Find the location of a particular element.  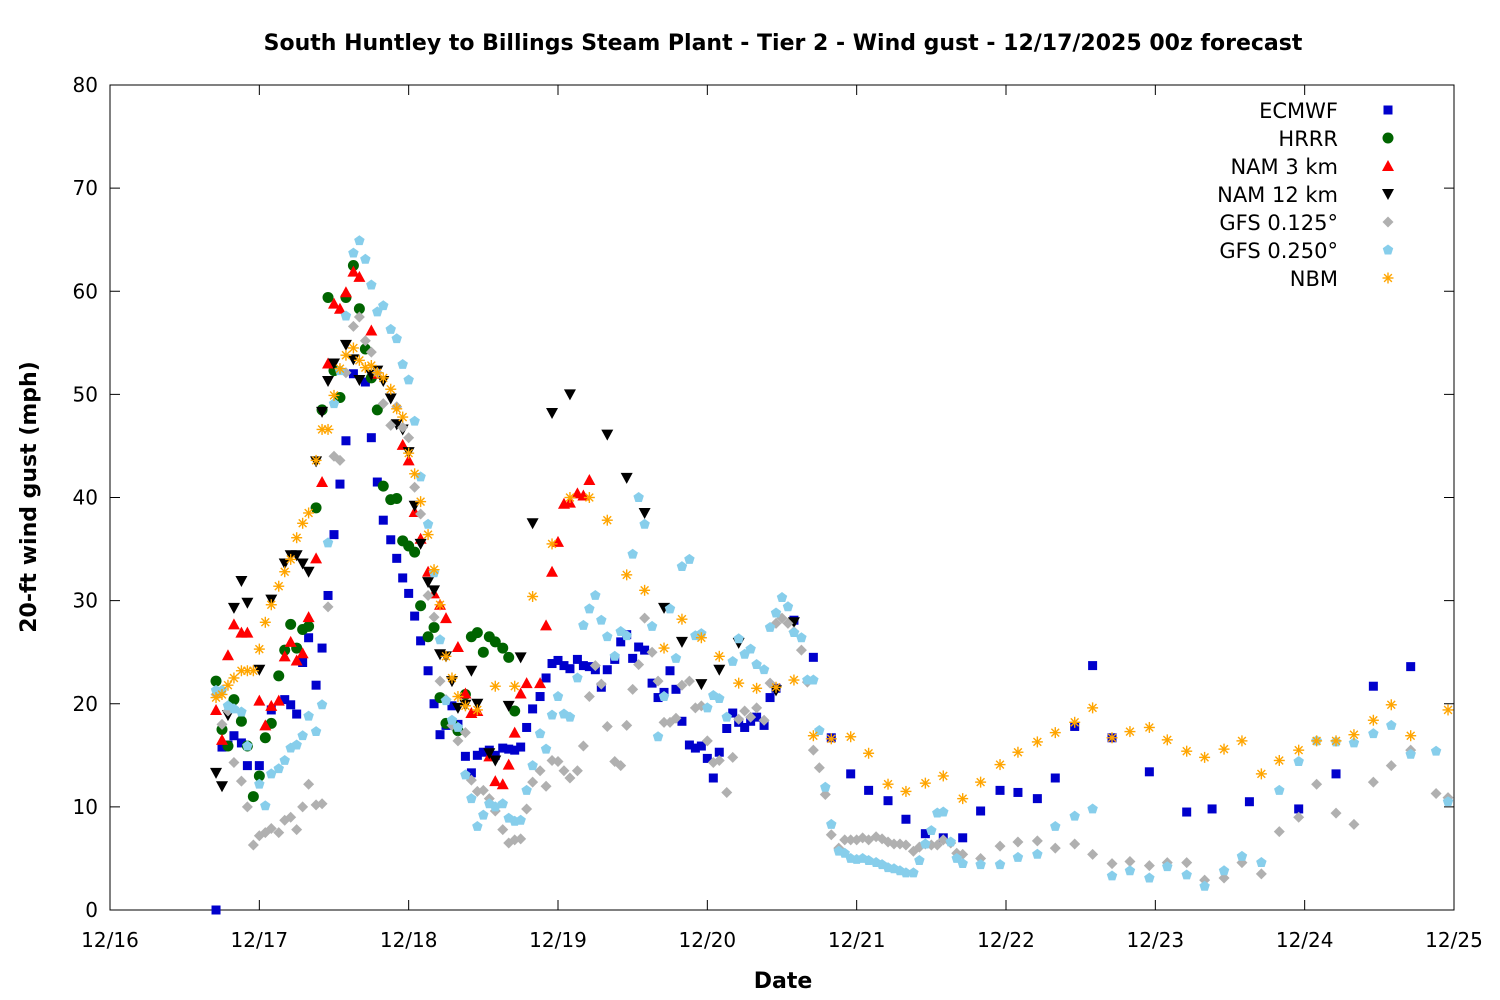

y-axis-label: 20-ft wind gust (mph) is located at coordinates (29, 497).